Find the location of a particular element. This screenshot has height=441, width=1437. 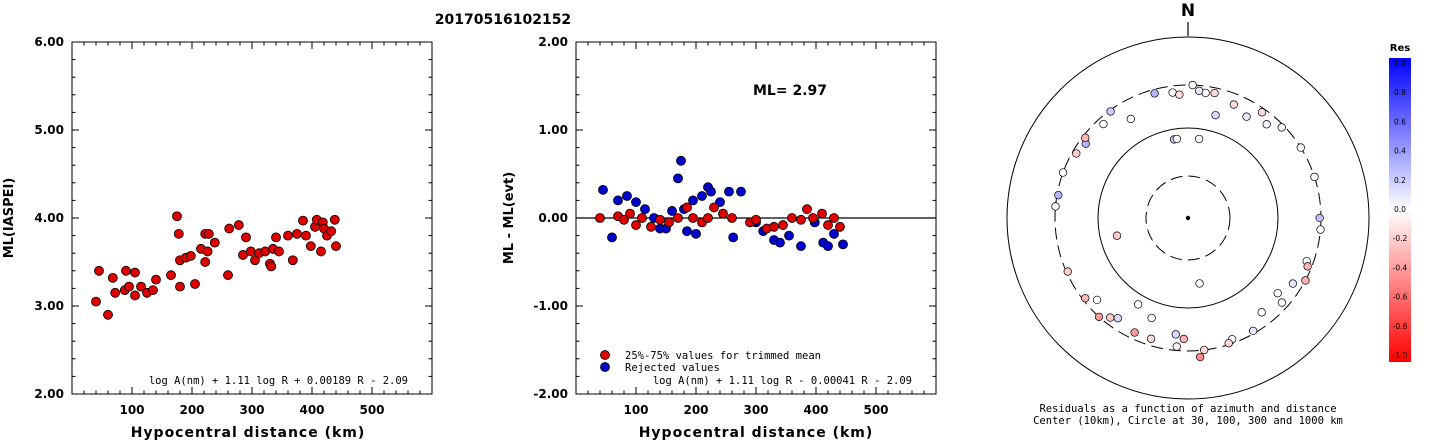

north-label: N is located at coordinates (1188, 11).